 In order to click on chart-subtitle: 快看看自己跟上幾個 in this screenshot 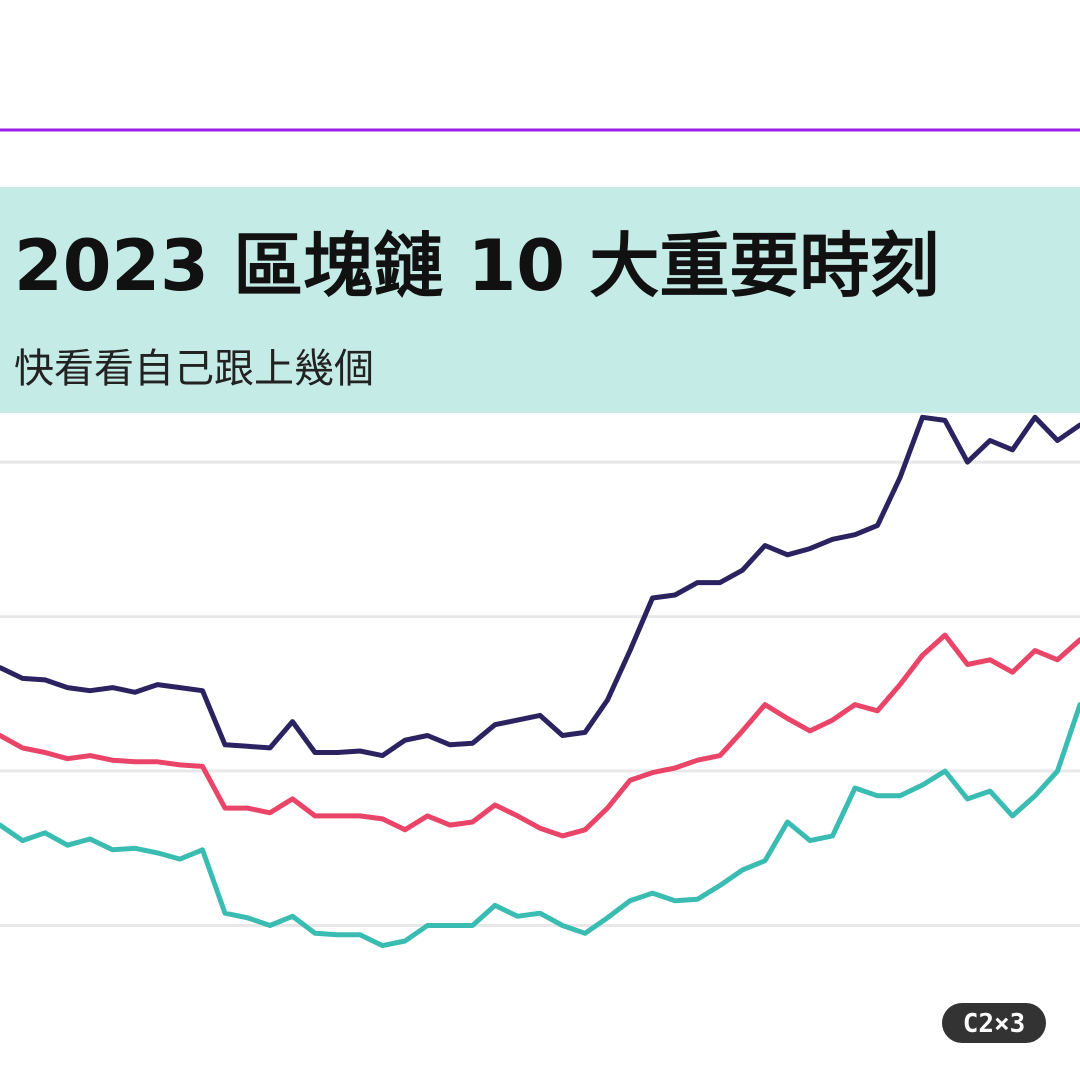, I will do `click(194, 369)`.